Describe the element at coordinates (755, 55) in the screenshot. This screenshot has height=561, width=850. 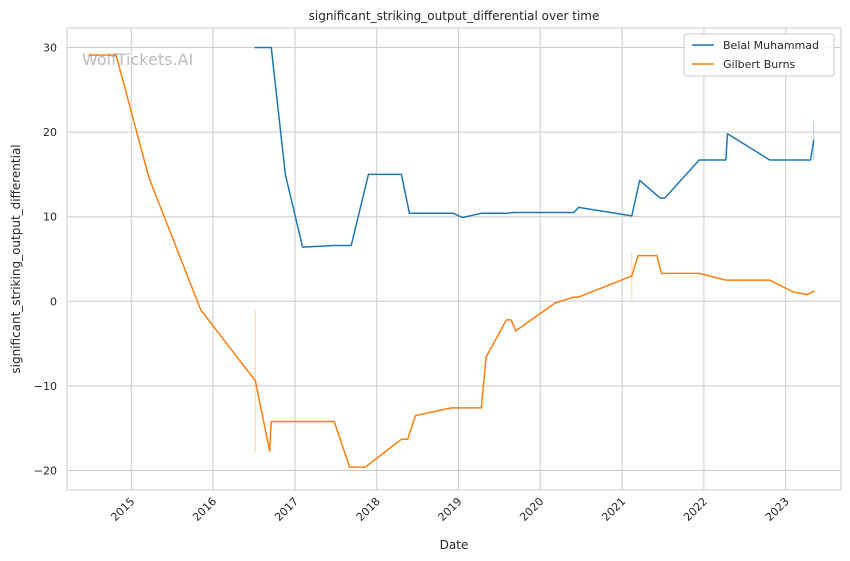
I see `legend-items: Belal Muhammad Gilbert Burns` at that location.